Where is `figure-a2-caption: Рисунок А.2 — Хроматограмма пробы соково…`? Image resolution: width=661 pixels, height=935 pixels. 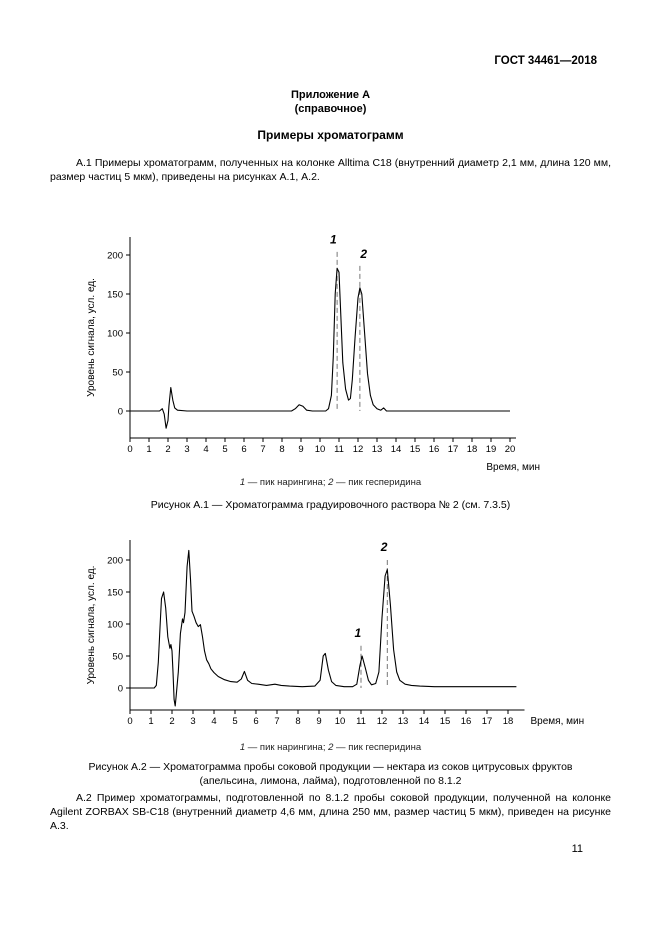
figure-a2-caption: Рисунок А.2 — Хроматограмма пробы соково… is located at coordinates (330, 774).